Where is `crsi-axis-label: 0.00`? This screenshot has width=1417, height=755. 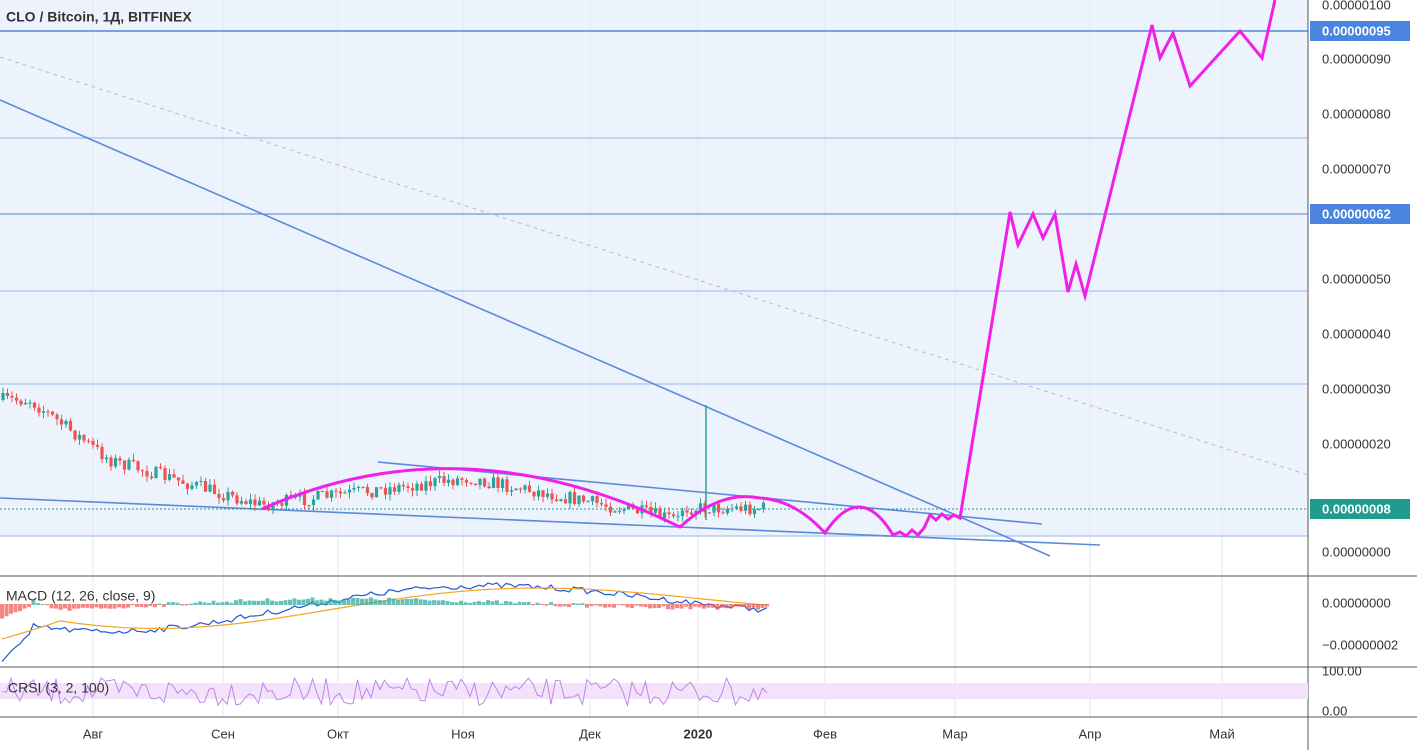 crsi-axis-label: 0.00 is located at coordinates (1334, 710).